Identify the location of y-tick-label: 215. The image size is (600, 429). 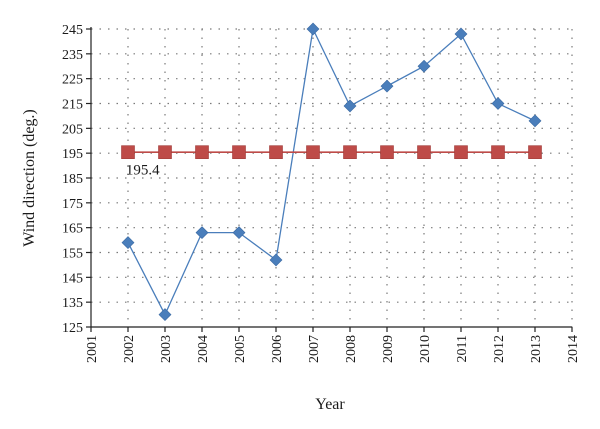
(72, 105).